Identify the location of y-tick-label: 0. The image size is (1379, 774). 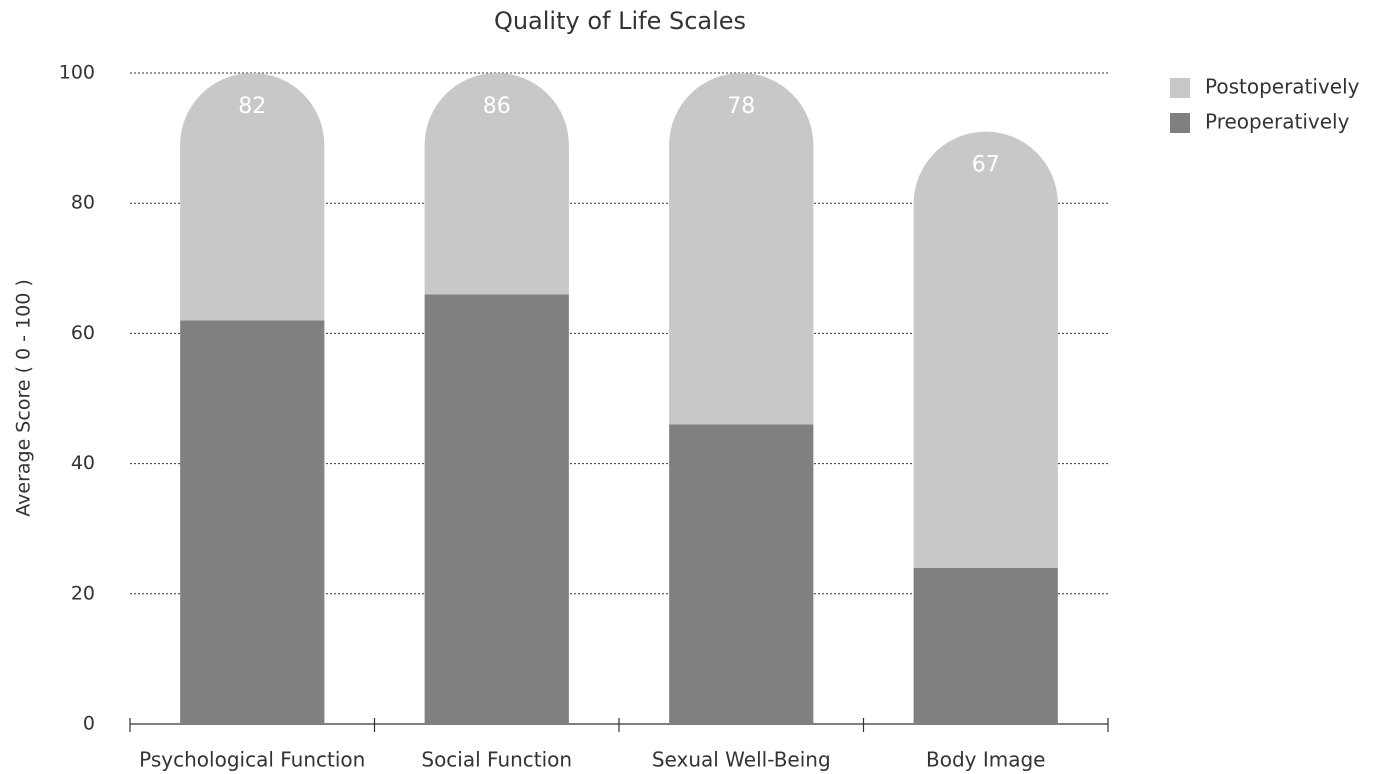
(89, 724).